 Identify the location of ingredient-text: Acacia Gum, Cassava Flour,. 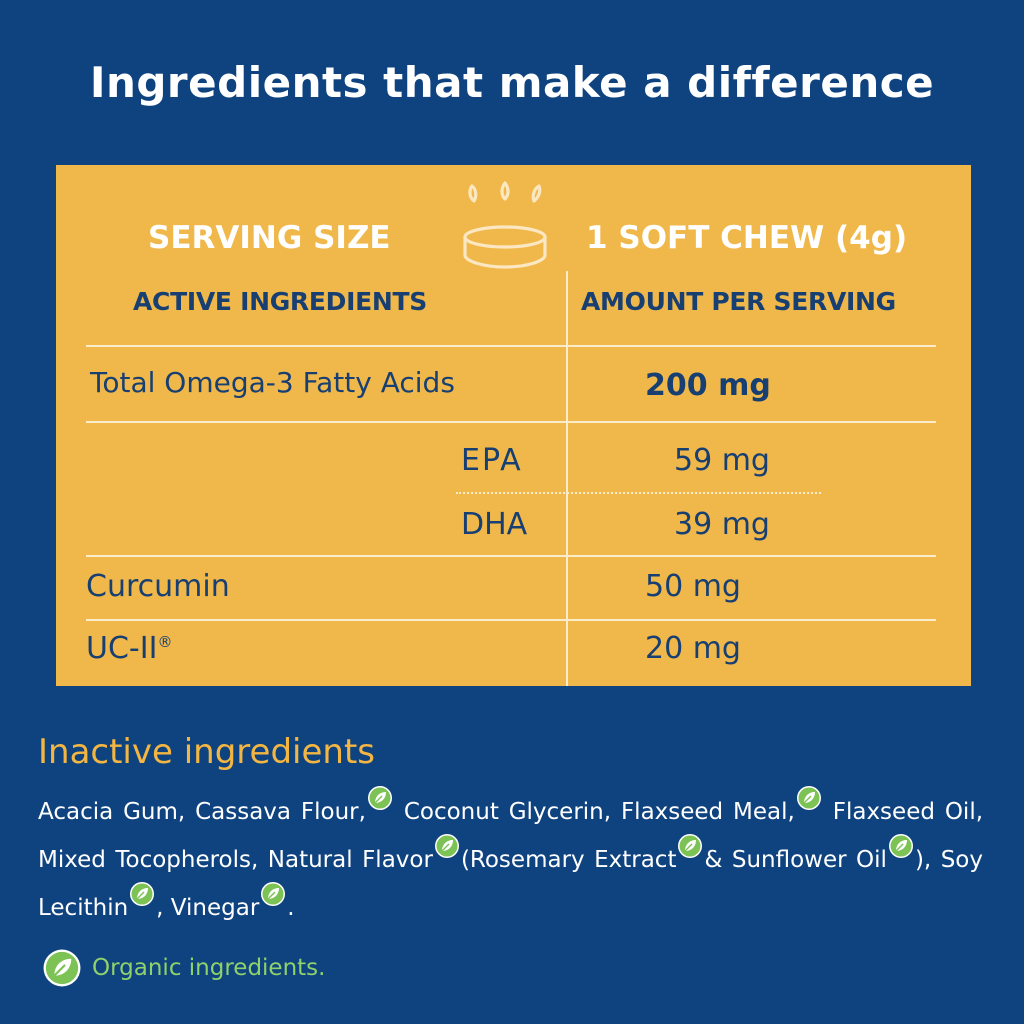
(202, 812).